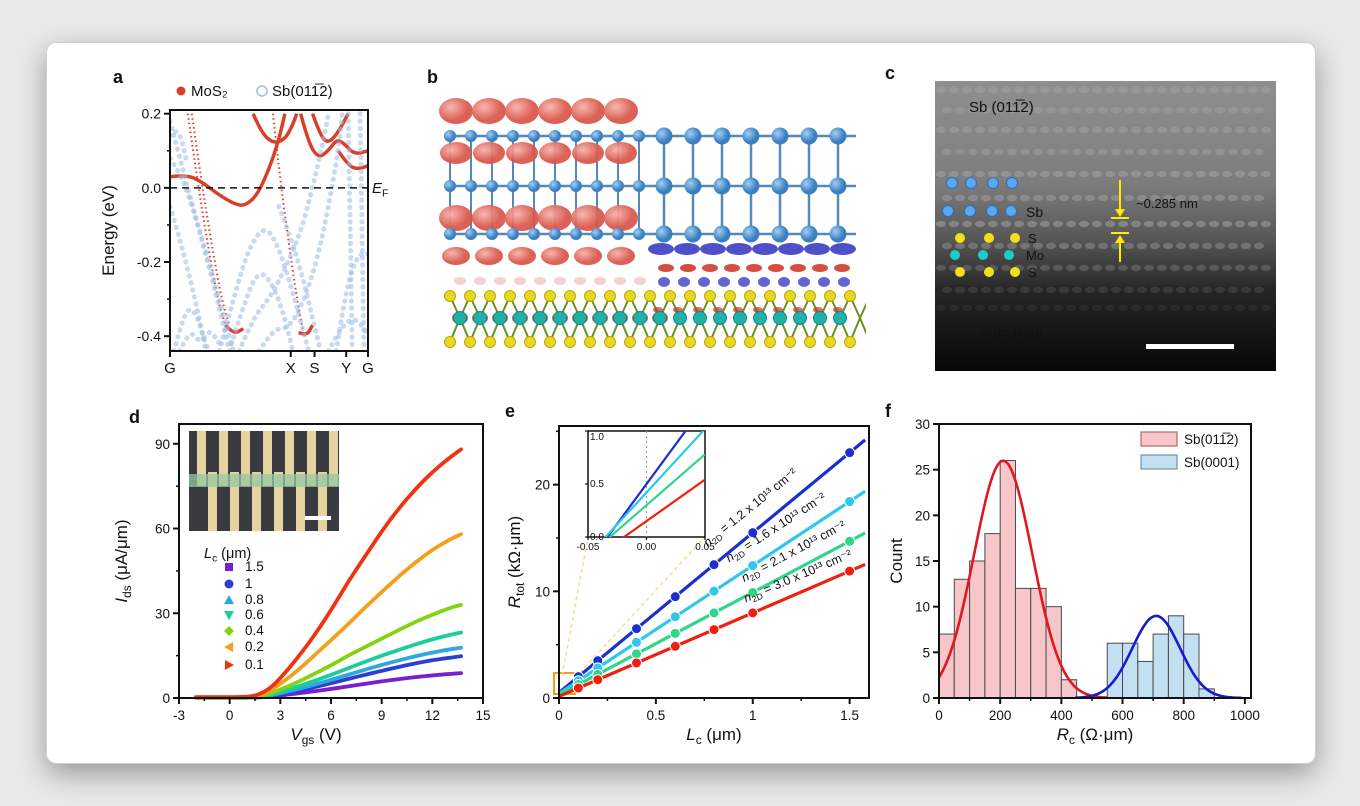 Image resolution: width=1360 pixels, height=806 pixels. Describe the element at coordinates (254, 566) in the screenshot. I see `legend-item-label: 1.5` at that location.